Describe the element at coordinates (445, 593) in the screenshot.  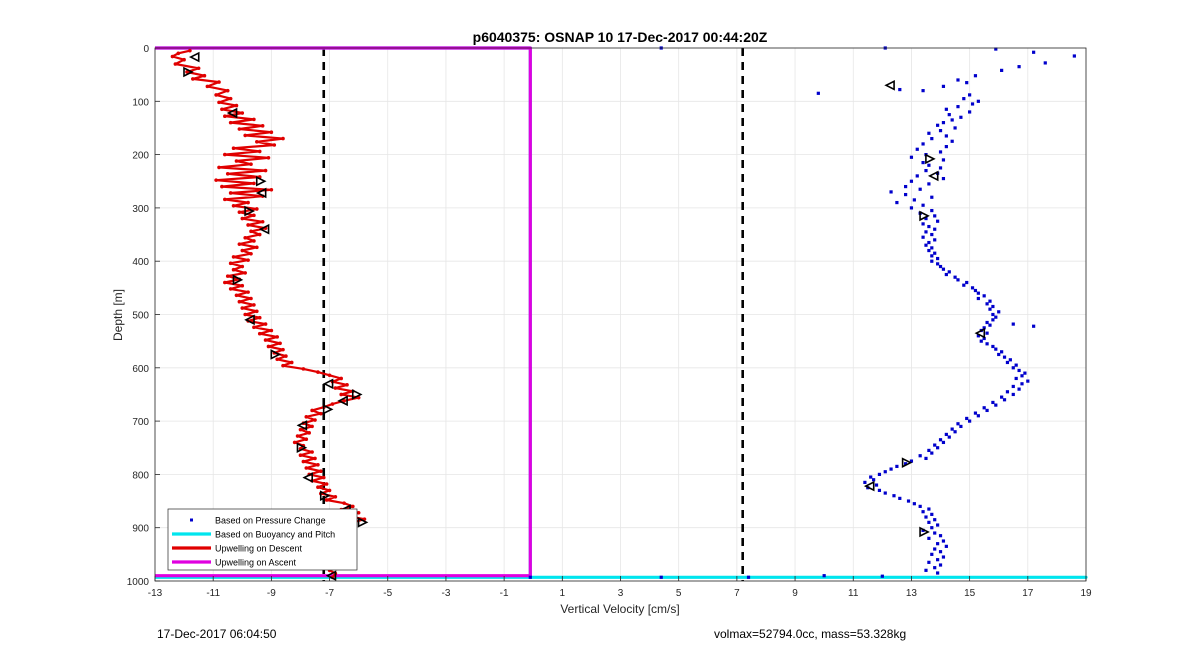
I see `x-tick-label: -3` at that location.